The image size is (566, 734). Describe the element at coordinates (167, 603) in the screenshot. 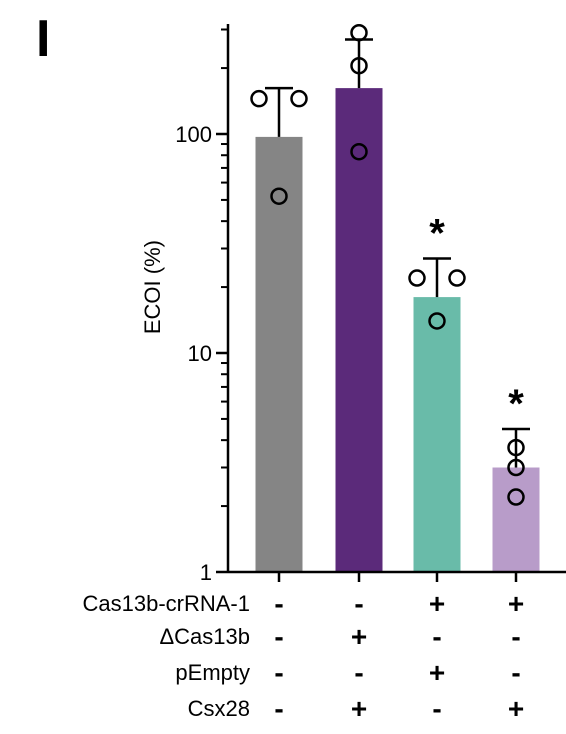

I see `condition-label-1: Cas13b-crRNA-1` at that location.